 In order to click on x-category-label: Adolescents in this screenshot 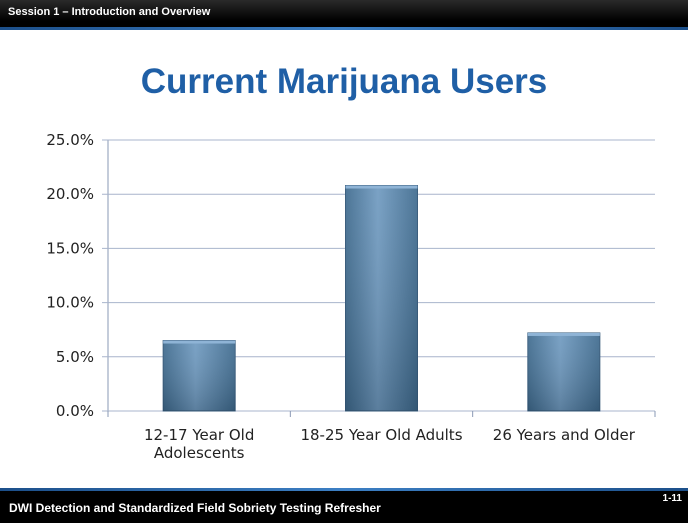, I will do `click(199, 453)`.